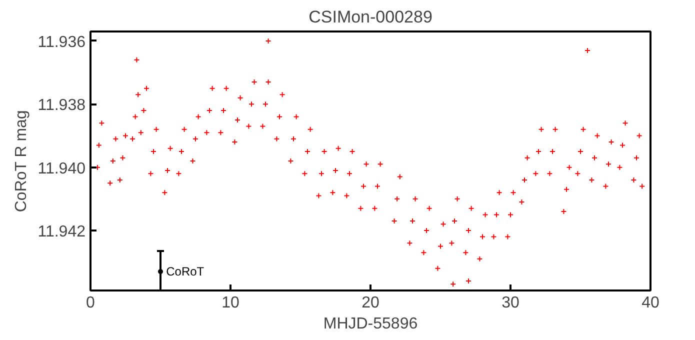 This screenshot has height=340, width=695. What do you see at coordinates (62, 42) in the screenshot?
I see `y-tick-label: 11.936` at bounding box center [62, 42].